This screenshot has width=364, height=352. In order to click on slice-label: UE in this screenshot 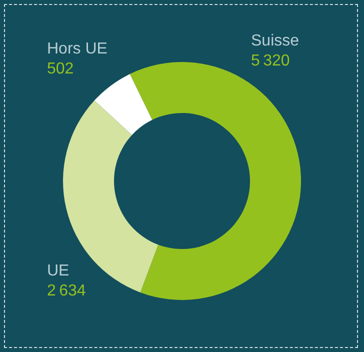, I will do `click(58, 271)`.